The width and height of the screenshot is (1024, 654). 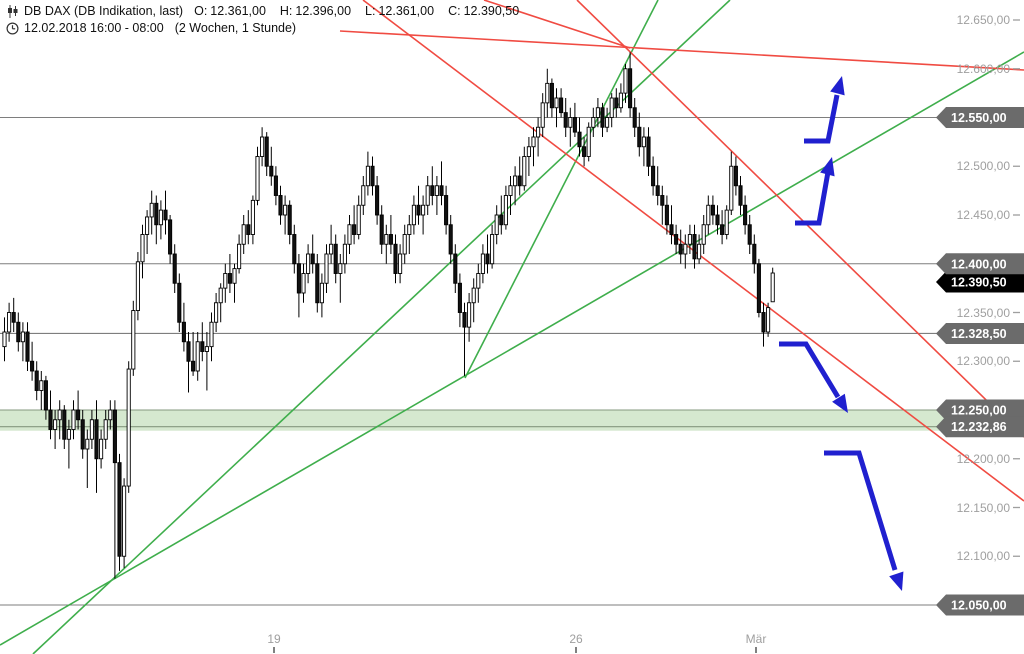 I want to click on price-level-badge-12.250,00-label: 12.250,00, so click(x=979, y=411).